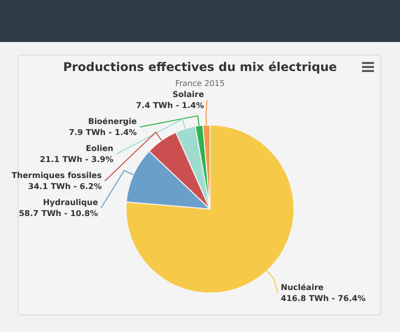 This screenshot has width=400, height=332. I want to click on slice-label: Thermiques fossiles, so click(57, 175).